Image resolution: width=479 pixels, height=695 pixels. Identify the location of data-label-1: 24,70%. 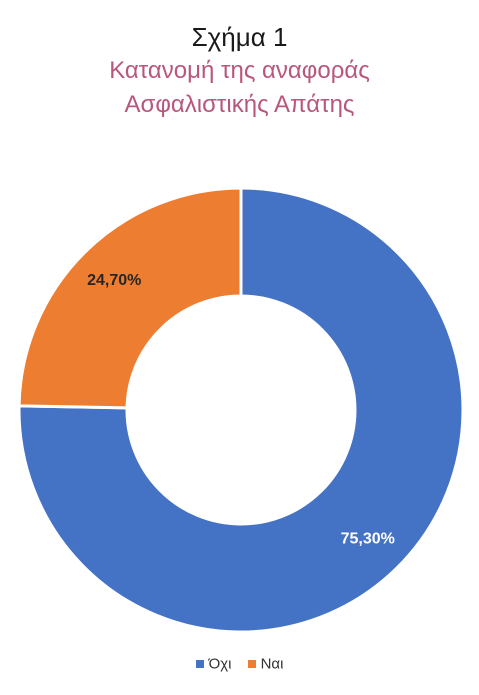
(114, 280).